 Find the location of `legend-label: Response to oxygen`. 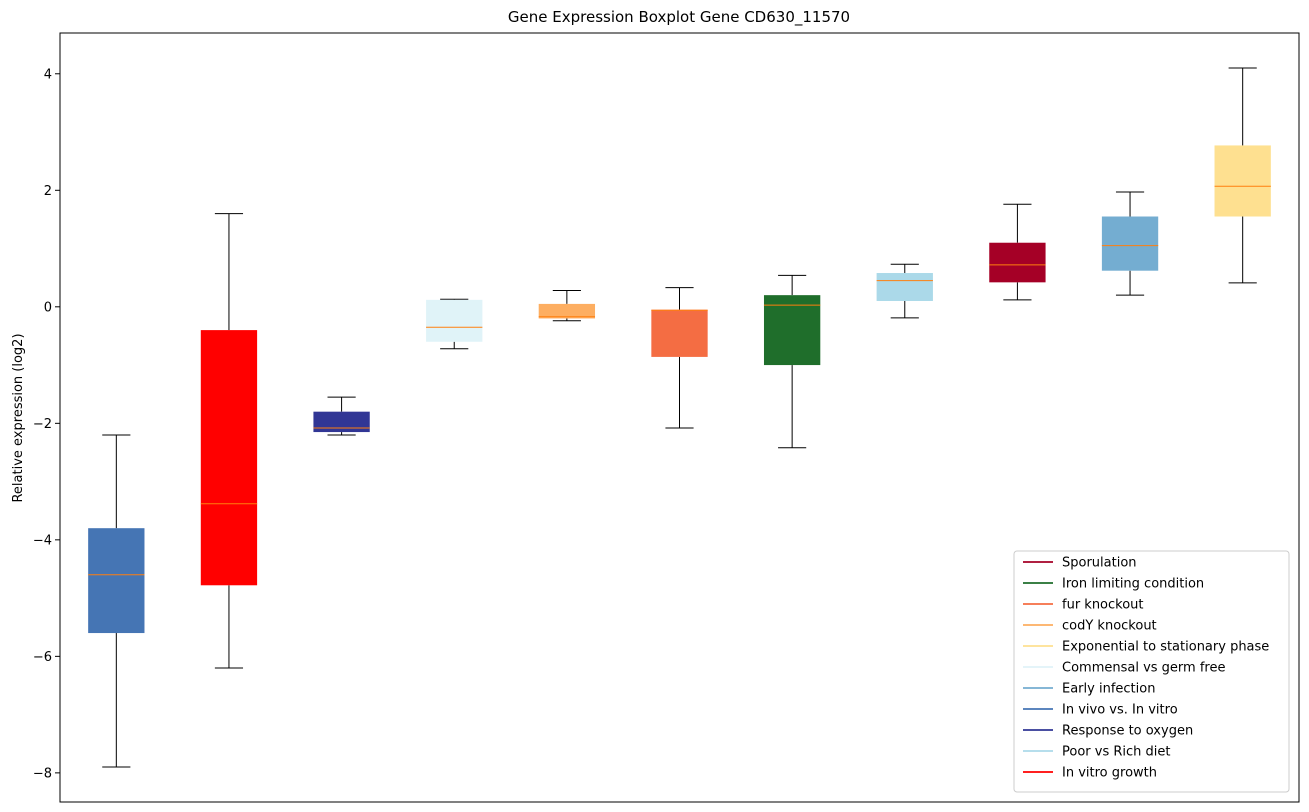

legend-label: Response to oxygen is located at coordinates (1127, 731).